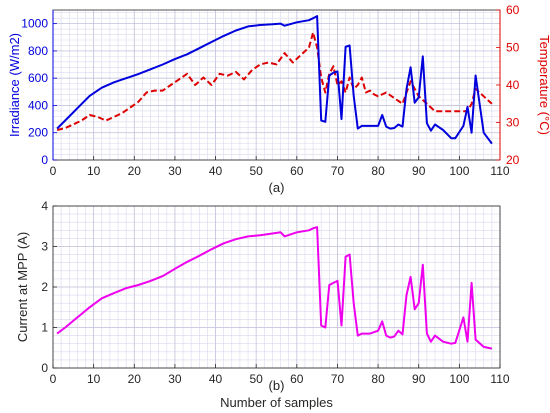 The width and height of the screenshot is (550, 413). Describe the element at coordinates (216, 171) in the screenshot. I see `panel-a-xtick-label: 40` at that location.